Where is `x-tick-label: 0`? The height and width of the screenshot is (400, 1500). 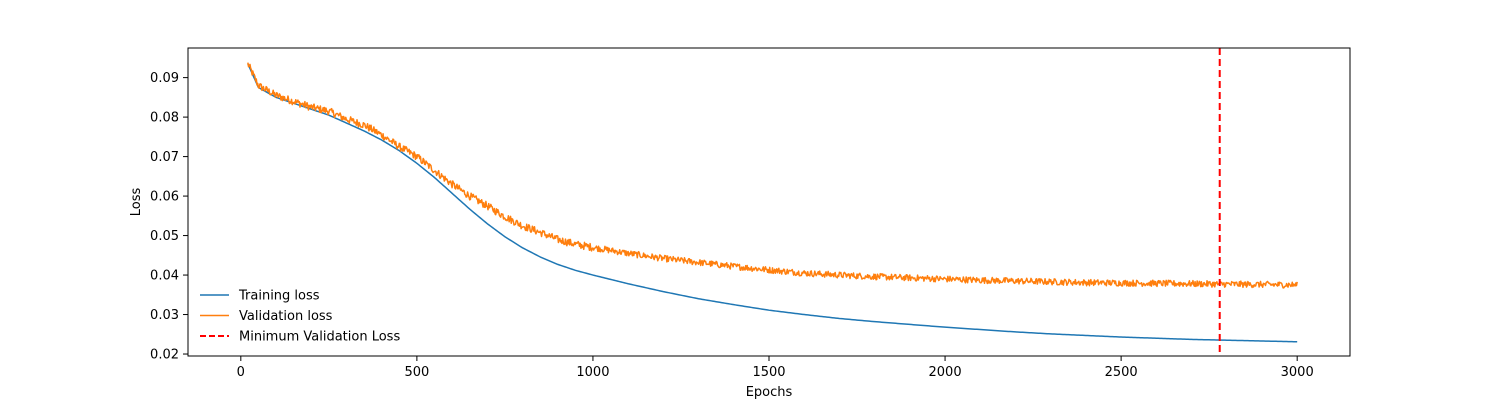 x-tick-label: 0 is located at coordinates (241, 372).